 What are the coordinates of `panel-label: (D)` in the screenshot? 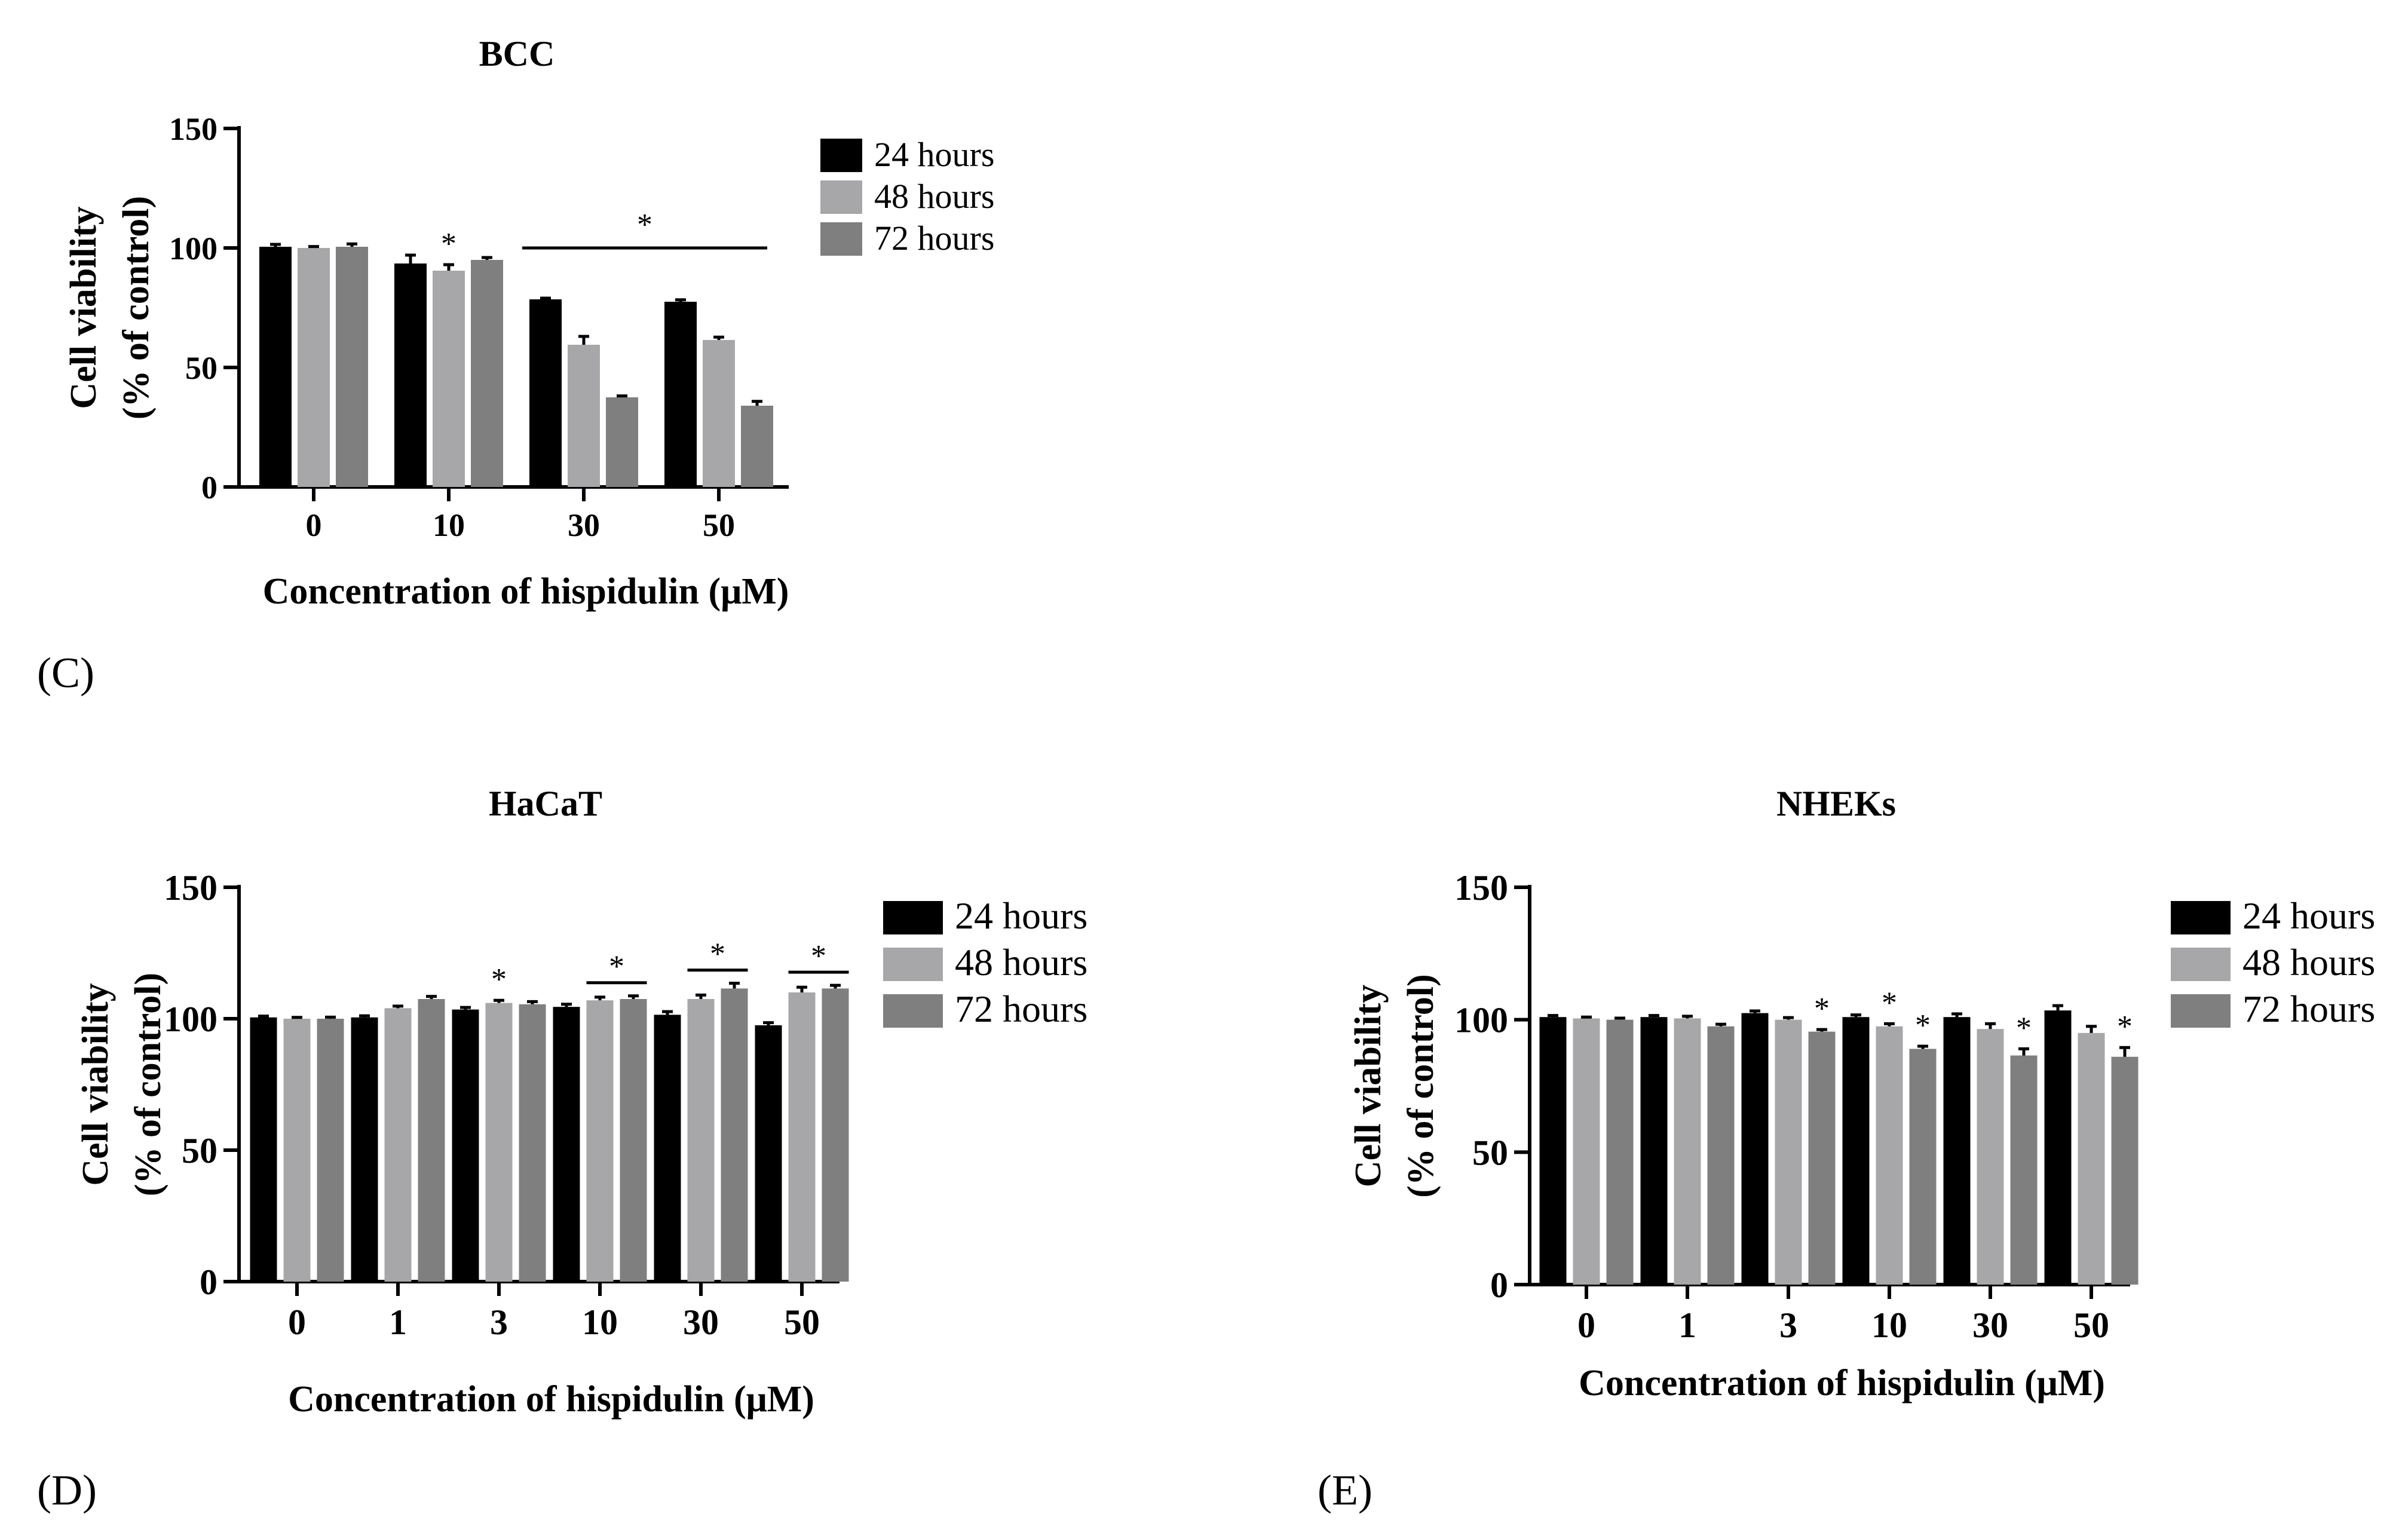 It's located at (67, 1490).